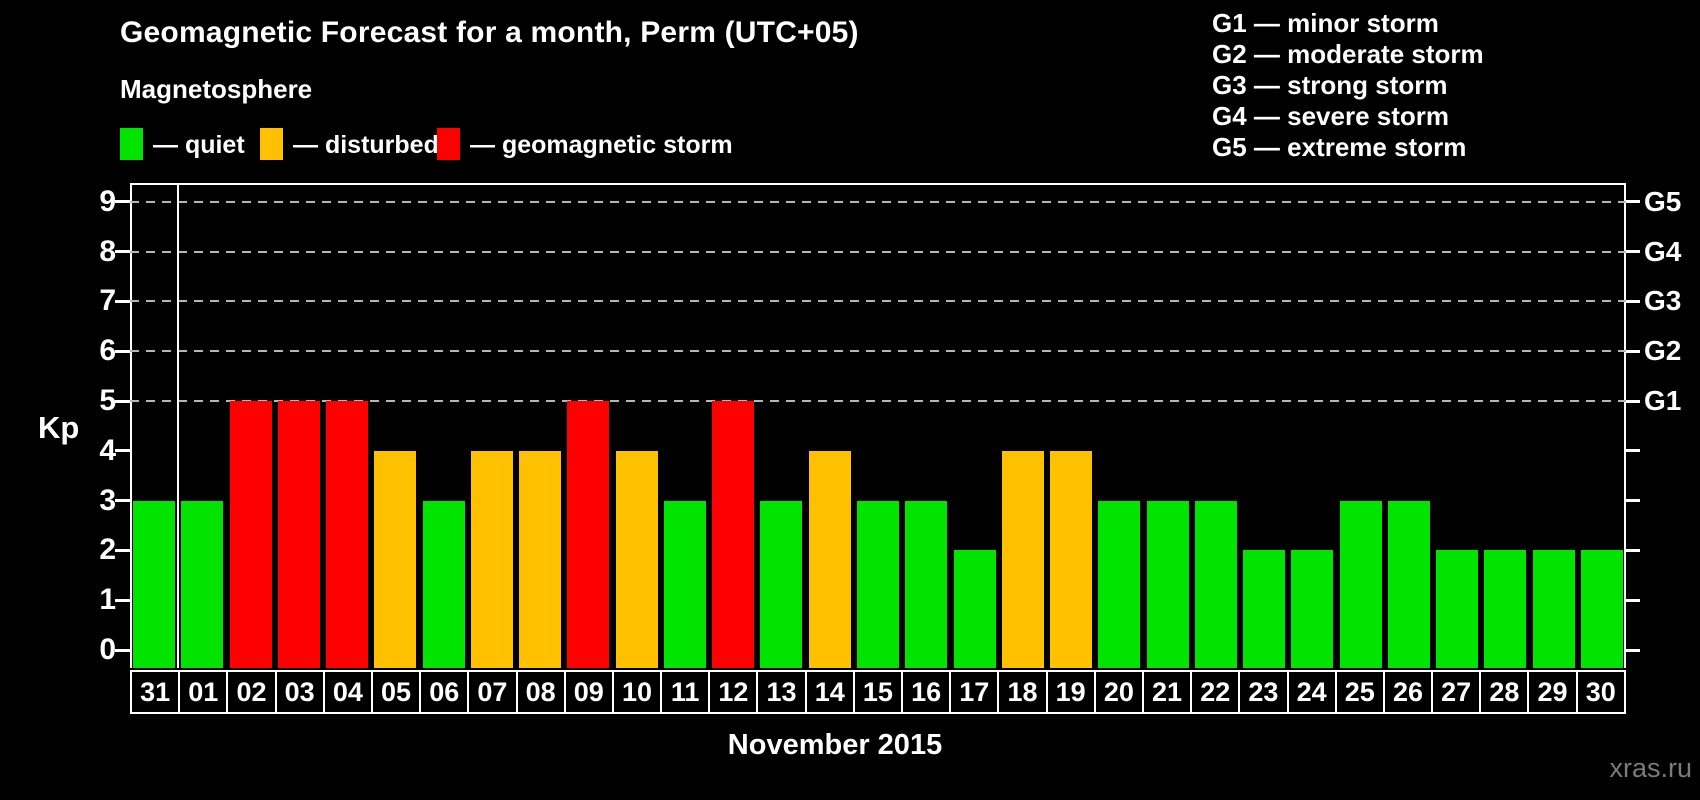 This screenshot has height=800, width=1700. What do you see at coordinates (107, 251) in the screenshot?
I see `y-axis-tick-label: 8` at bounding box center [107, 251].